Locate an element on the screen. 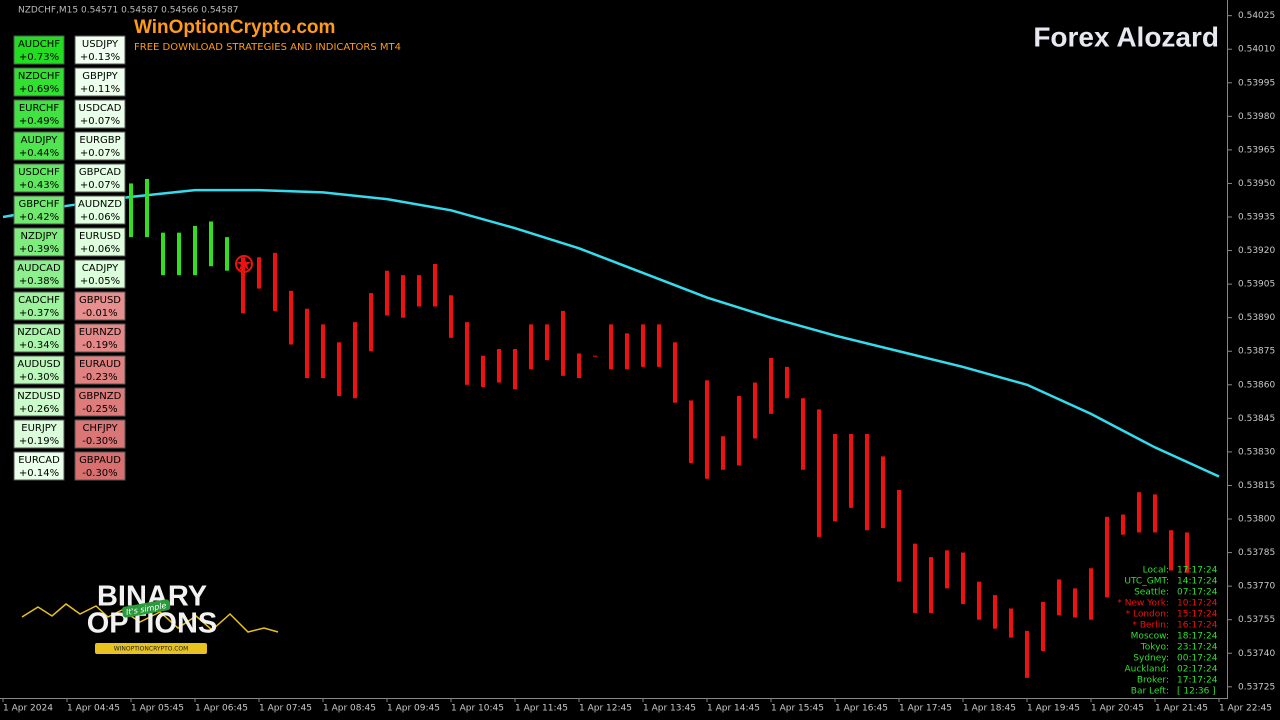 The width and height of the screenshot is (1280, 720). pair-name: GBPCHF is located at coordinates (39, 204).